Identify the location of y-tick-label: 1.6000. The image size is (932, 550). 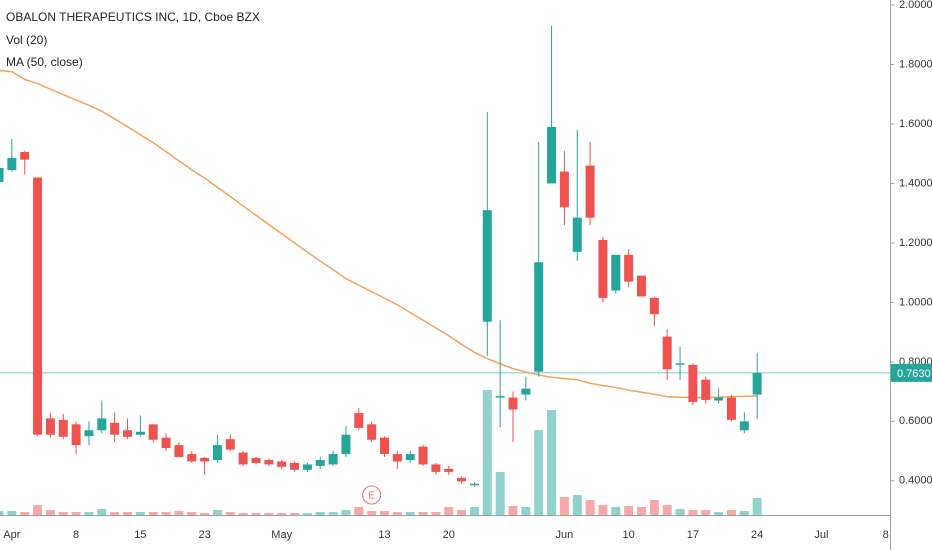
(915, 124).